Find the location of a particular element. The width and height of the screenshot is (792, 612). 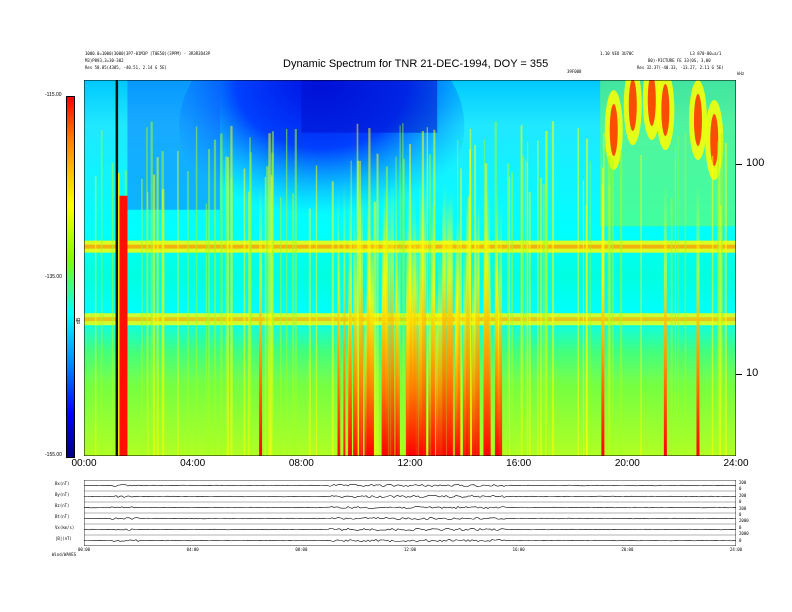

trace-label: |B|(nT) is located at coordinates (63, 538).